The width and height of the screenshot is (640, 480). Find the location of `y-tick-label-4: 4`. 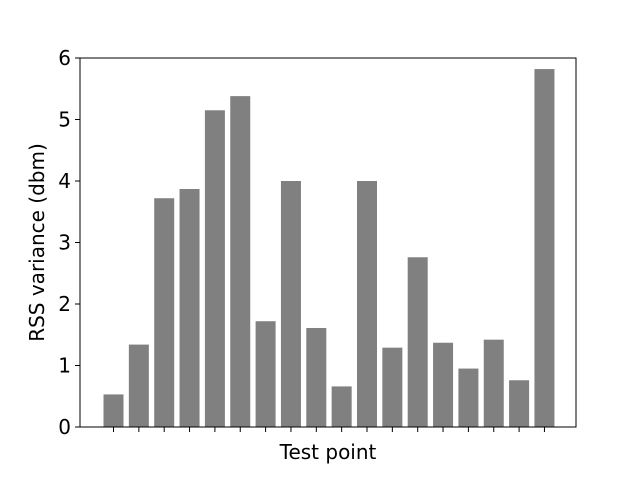

y-tick-label-4: 4 is located at coordinates (64, 181).